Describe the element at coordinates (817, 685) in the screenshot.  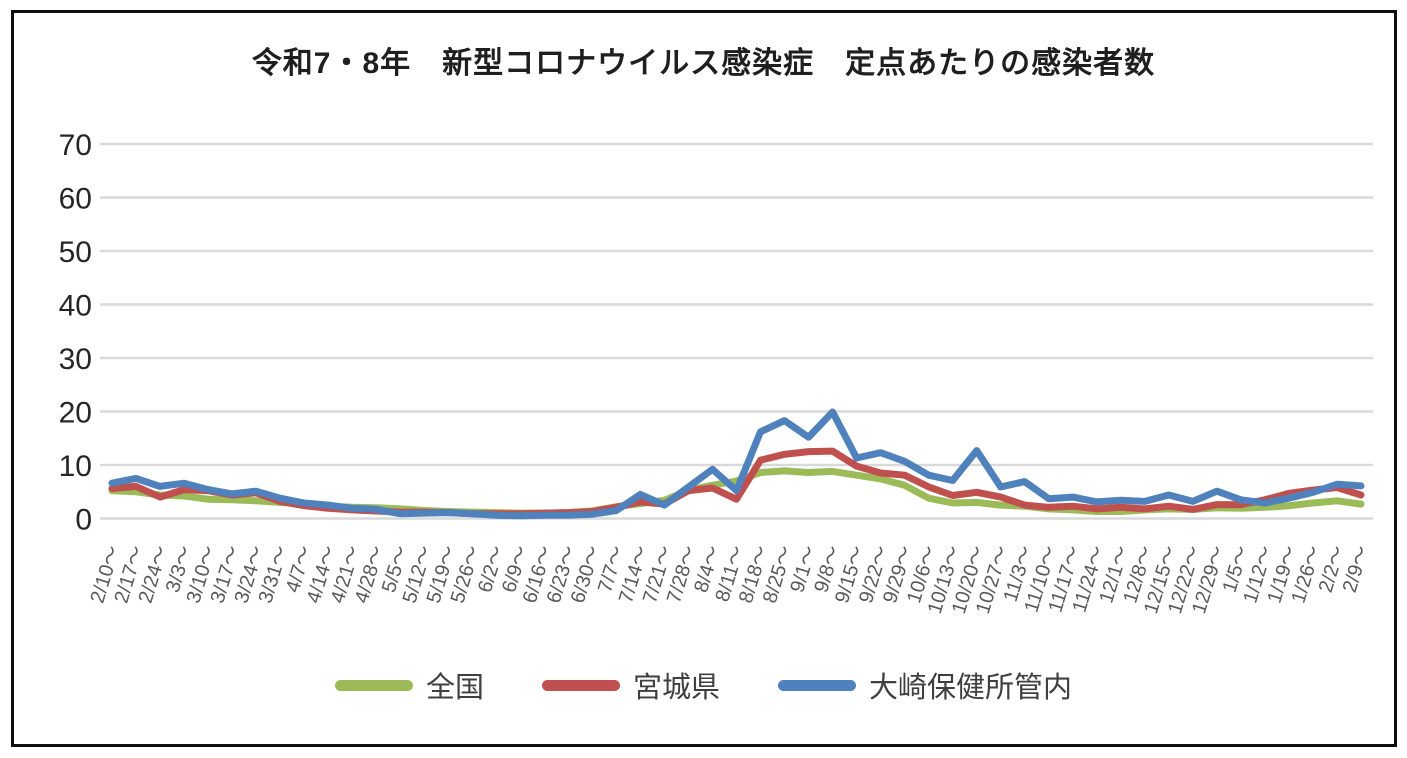
I see `legend-swatch-osaki-icon` at that location.